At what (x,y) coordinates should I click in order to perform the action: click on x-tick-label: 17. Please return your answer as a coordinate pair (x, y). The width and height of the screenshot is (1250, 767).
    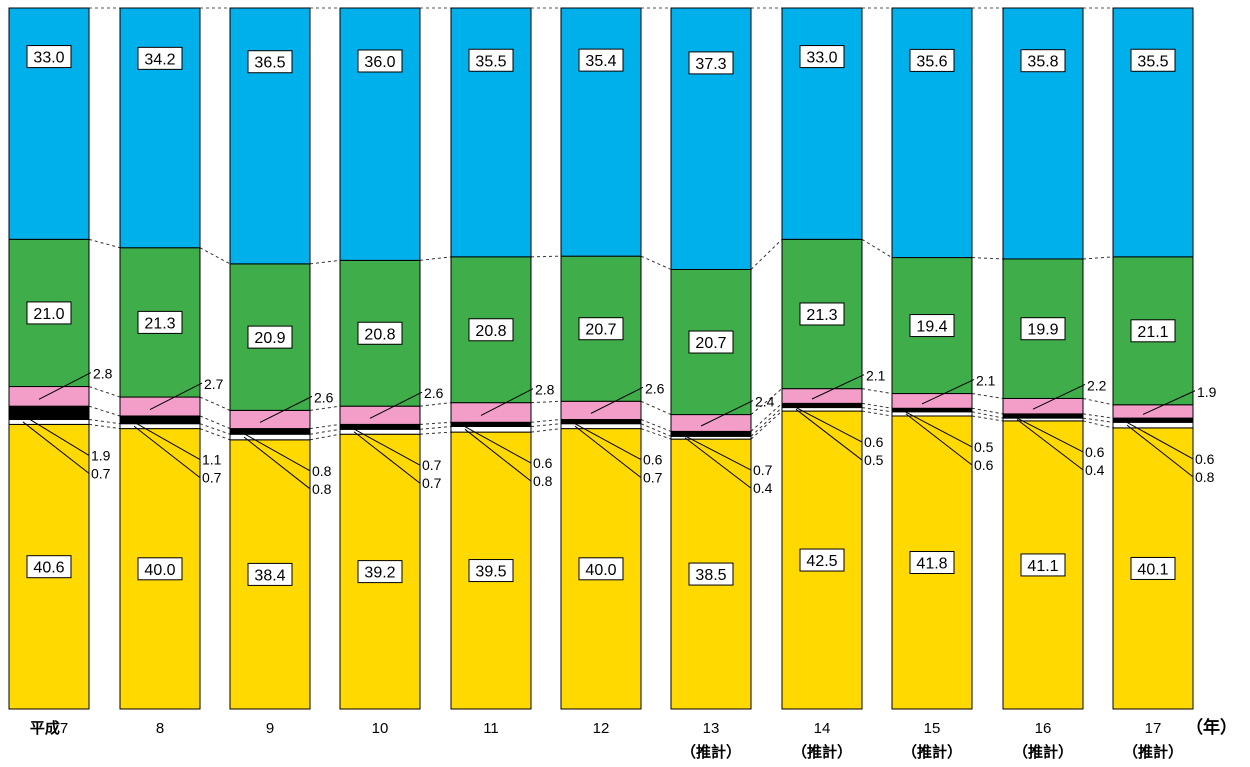
    Looking at the image, I should click on (1153, 728).